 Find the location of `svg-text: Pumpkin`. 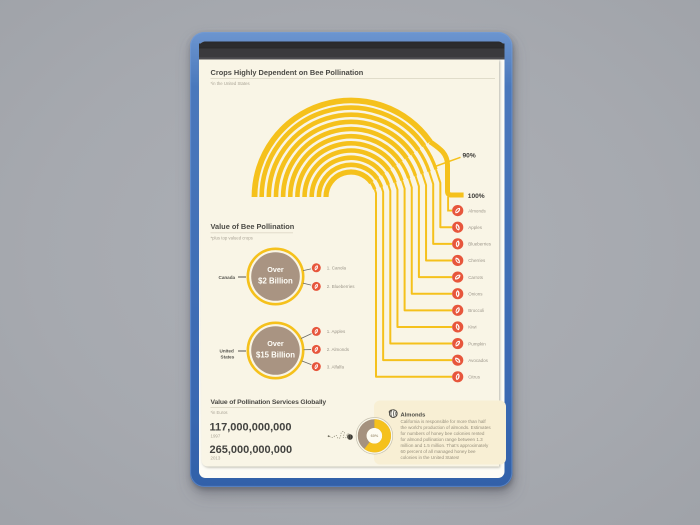

svg-text: Pumpkin is located at coordinates (477, 343).